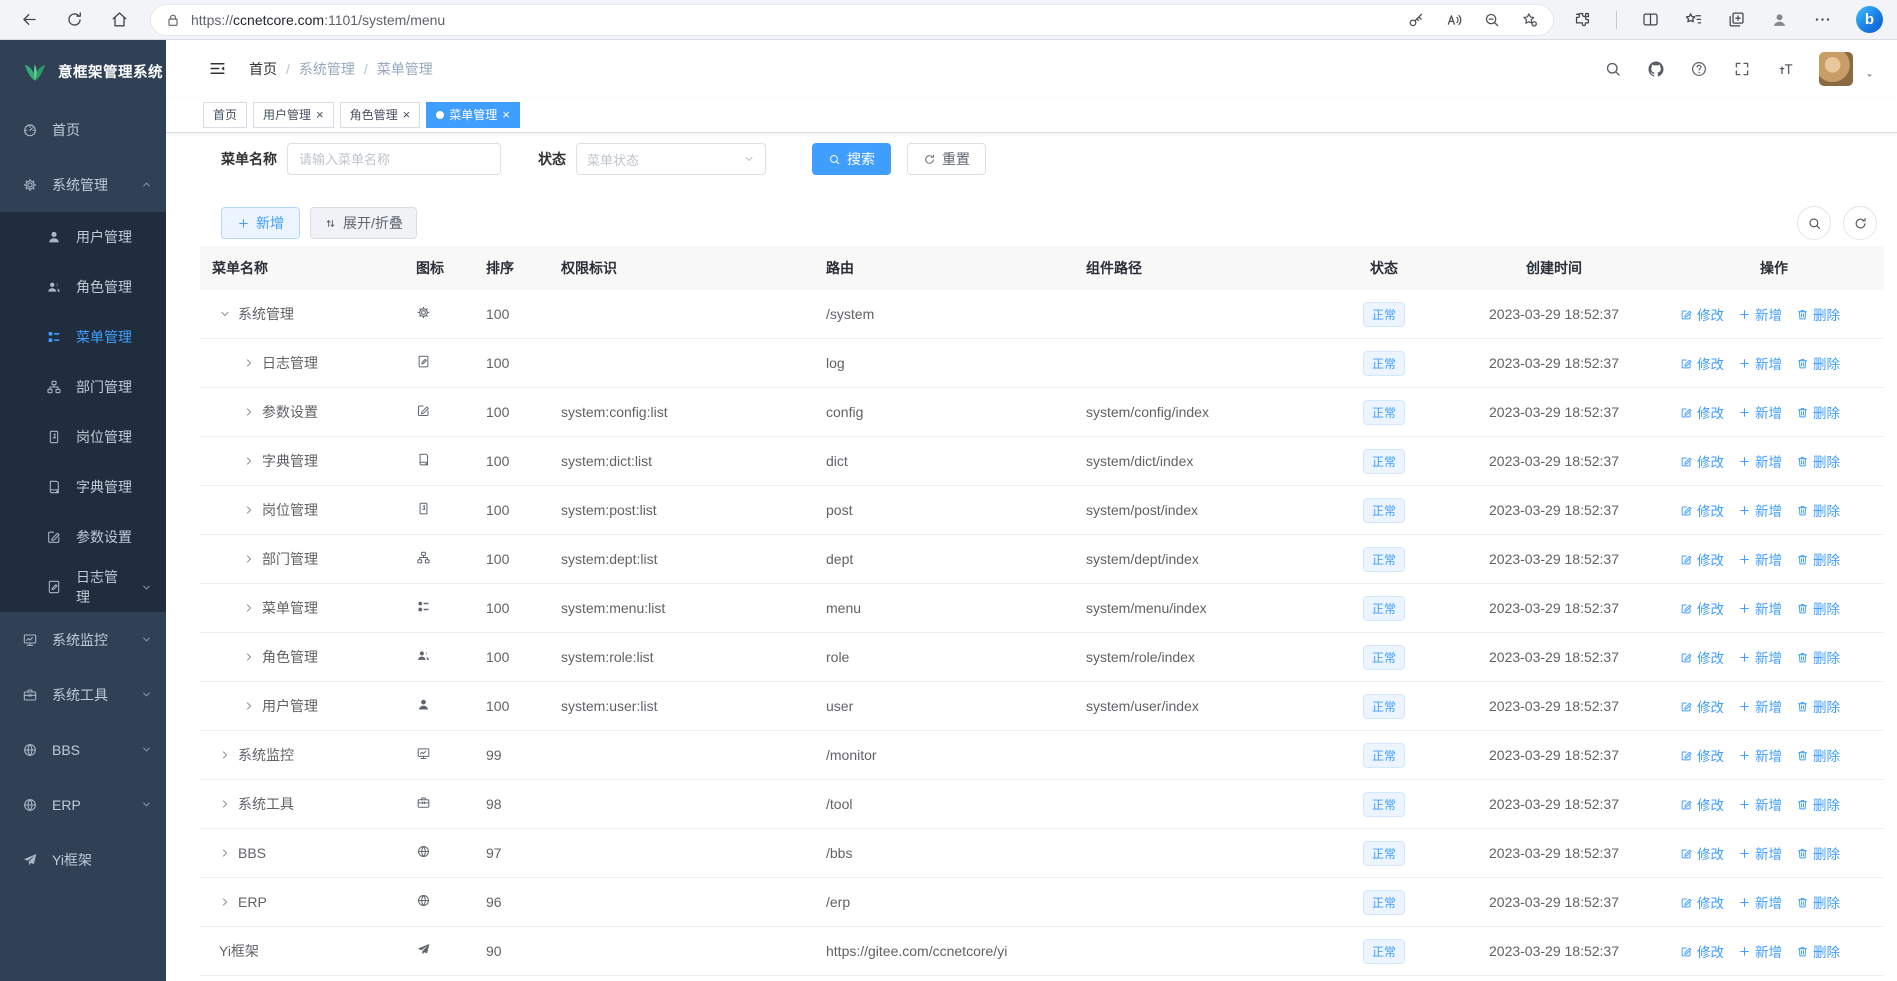  I want to click on lock-icon, so click(173, 20).